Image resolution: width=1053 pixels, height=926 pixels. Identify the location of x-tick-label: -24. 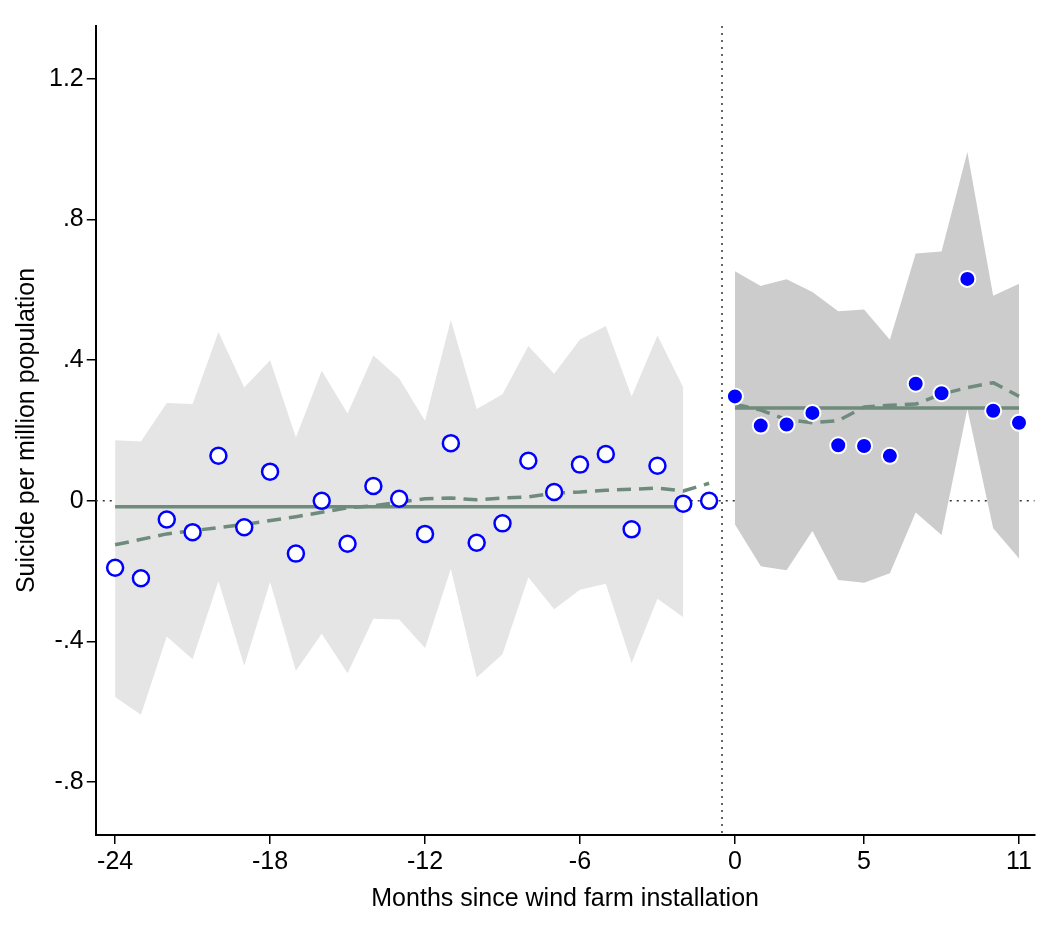
(115, 859).